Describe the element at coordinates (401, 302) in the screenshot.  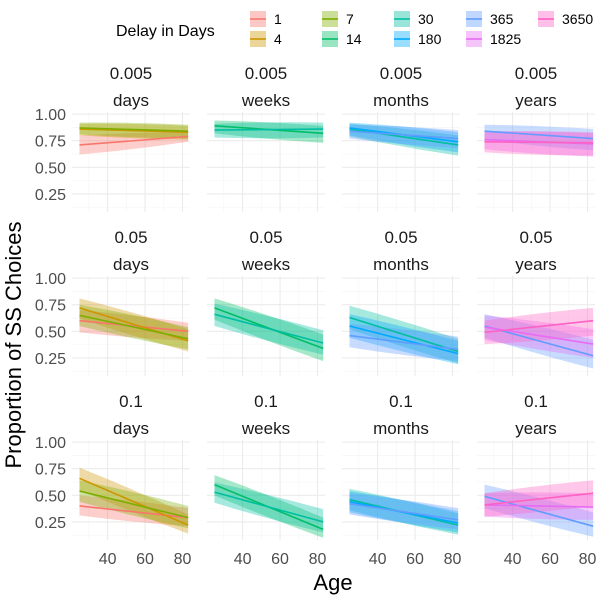
I see `panel-0.05-months: 0.05 months` at that location.